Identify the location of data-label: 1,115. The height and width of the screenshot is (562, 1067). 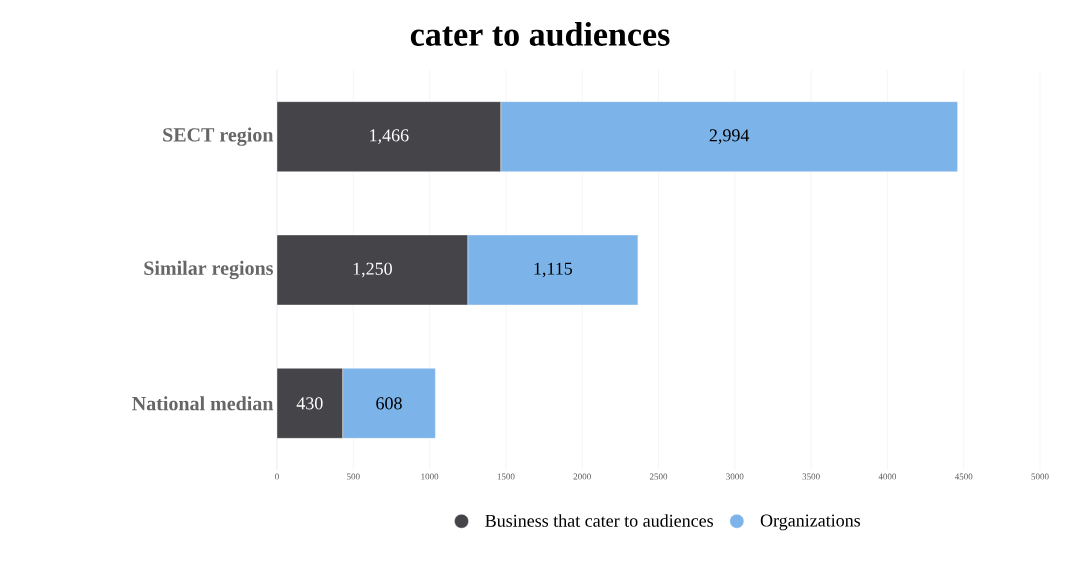
(553, 270).